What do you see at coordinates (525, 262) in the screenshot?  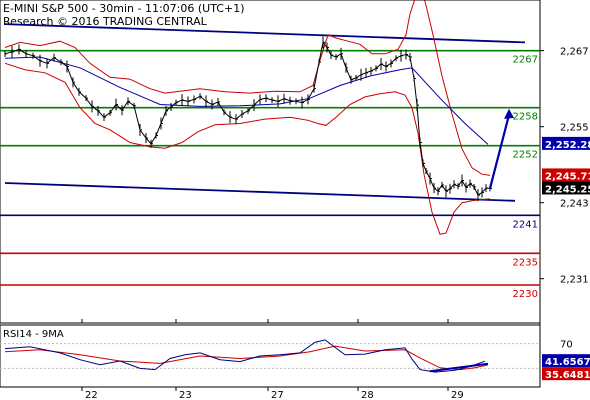 I see `level-label-support-2235: 2235` at bounding box center [525, 262].